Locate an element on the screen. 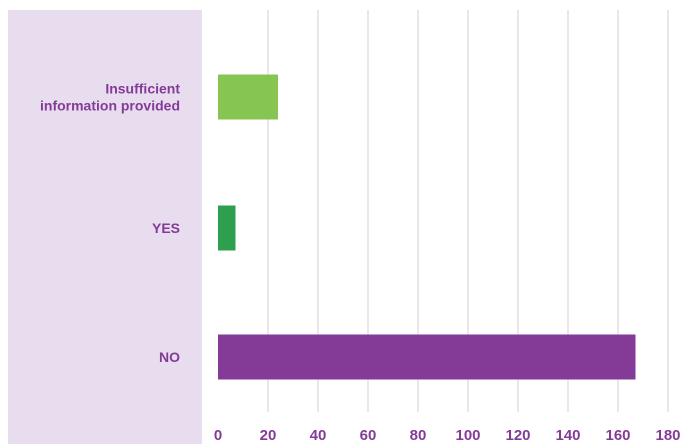 This screenshot has width=686, height=444. category-label-line: YES is located at coordinates (166, 228).